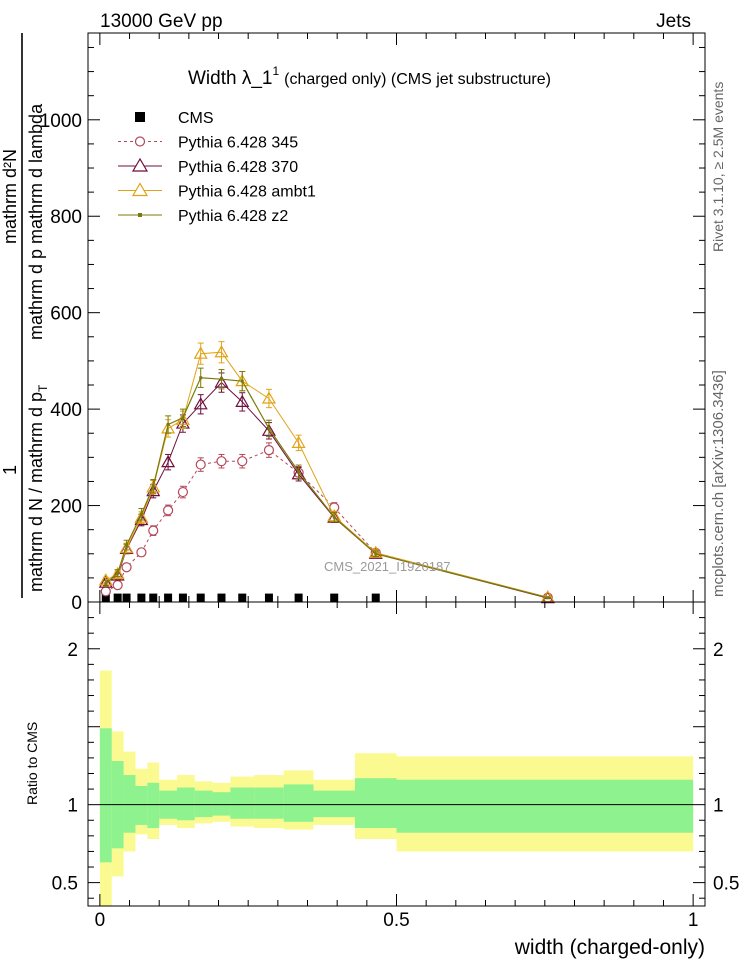  Describe the element at coordinates (238, 167) in the screenshot. I see `legend-label: Pythia 6.428 370` at that location.